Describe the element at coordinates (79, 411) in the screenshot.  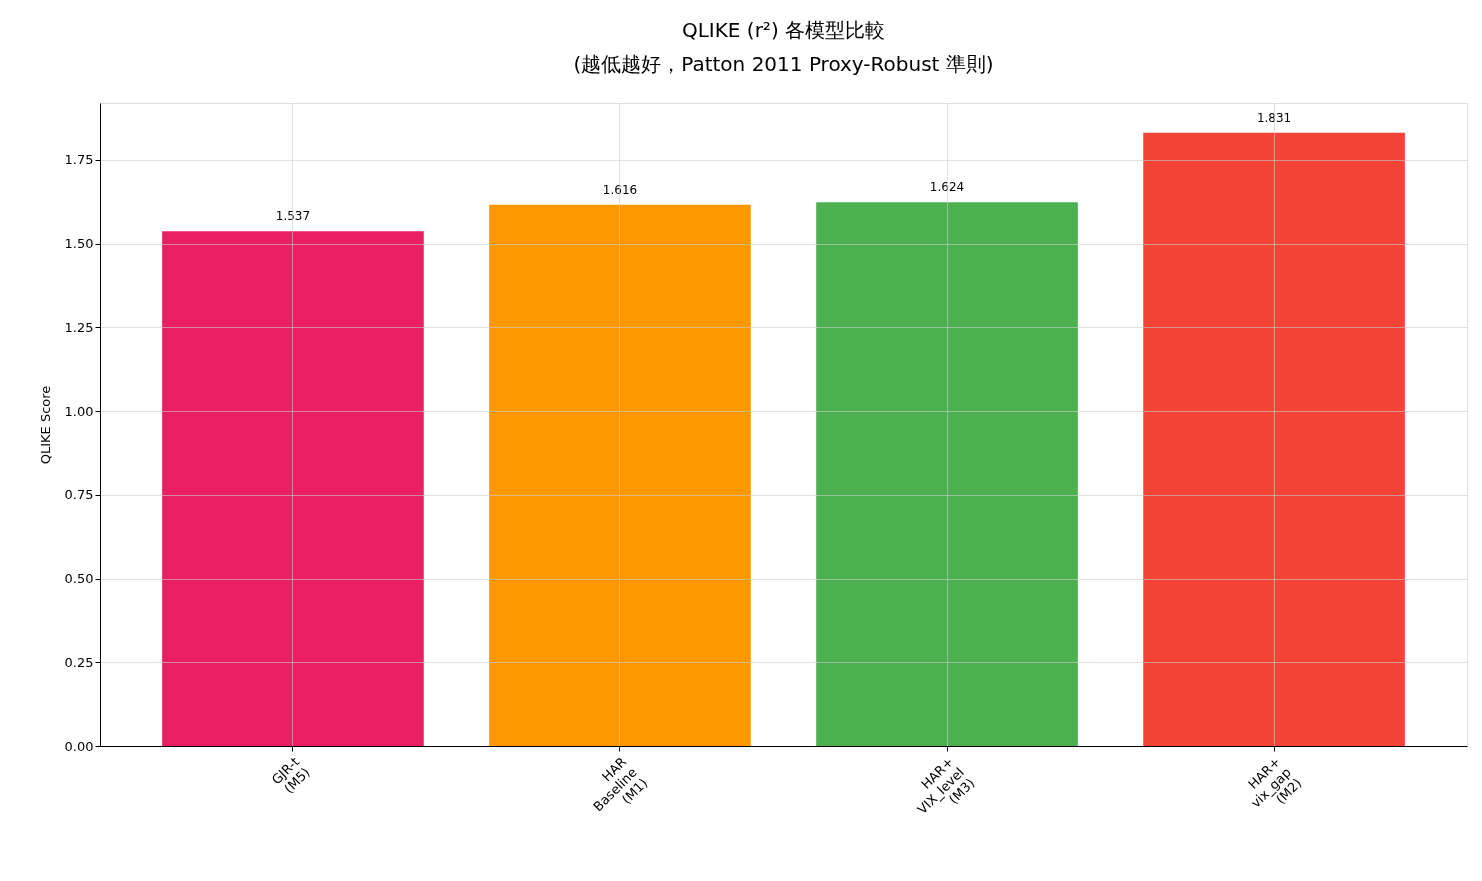
I see `y-tick-label: 1.00` at that location.